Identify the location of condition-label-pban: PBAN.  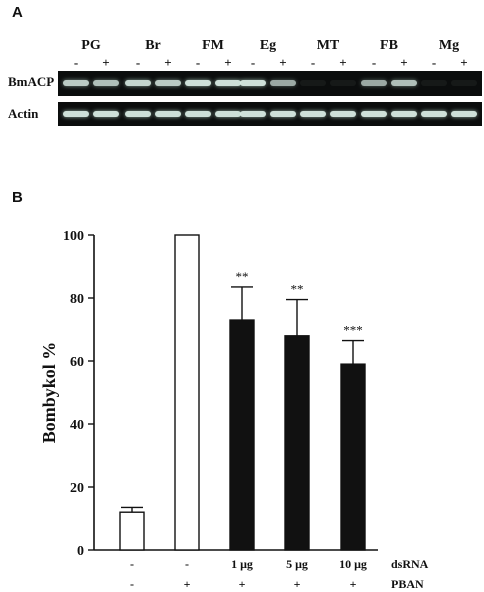
(407, 584).